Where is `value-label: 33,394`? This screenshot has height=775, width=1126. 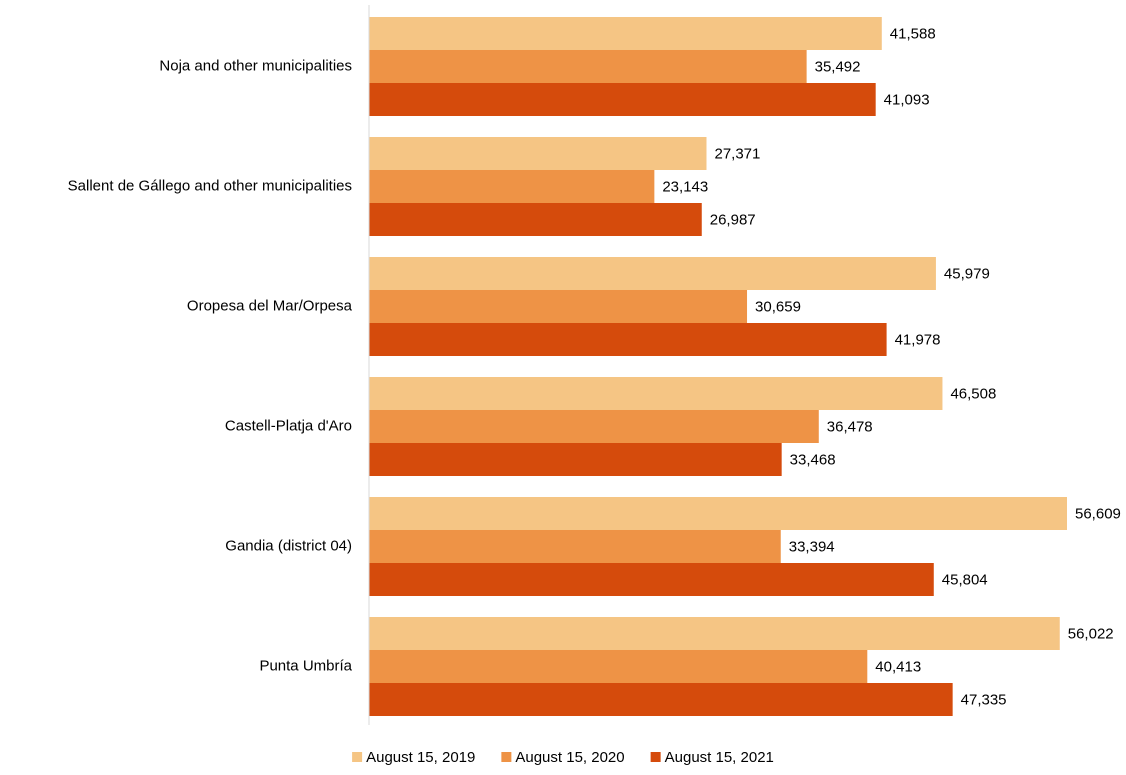
value-label: 33,394 is located at coordinates (812, 546).